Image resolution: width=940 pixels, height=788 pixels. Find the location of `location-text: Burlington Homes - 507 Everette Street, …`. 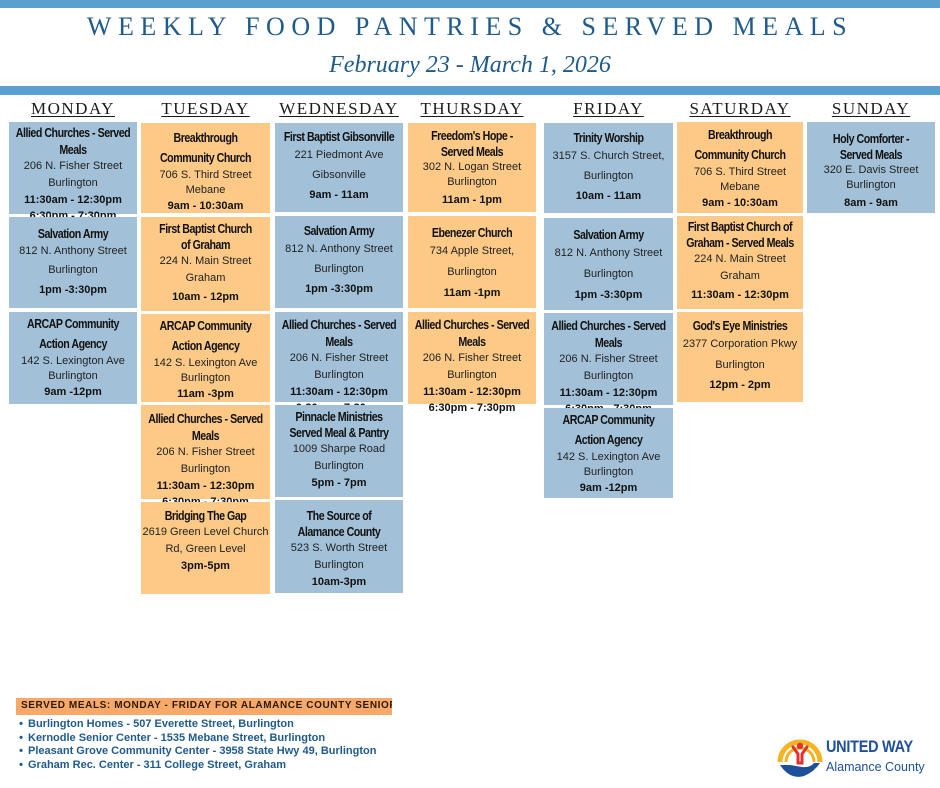

location-text: Burlington Homes - 507 Everette Street, … is located at coordinates (161, 724).